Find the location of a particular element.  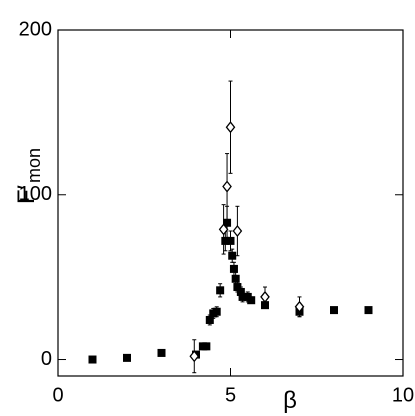

x-axis-label: β is located at coordinates (290, 400).